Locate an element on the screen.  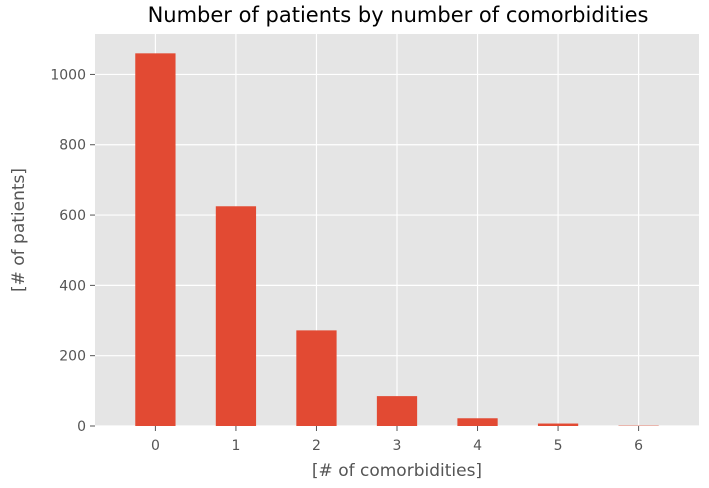
x-tick-label: 5 is located at coordinates (558, 446).